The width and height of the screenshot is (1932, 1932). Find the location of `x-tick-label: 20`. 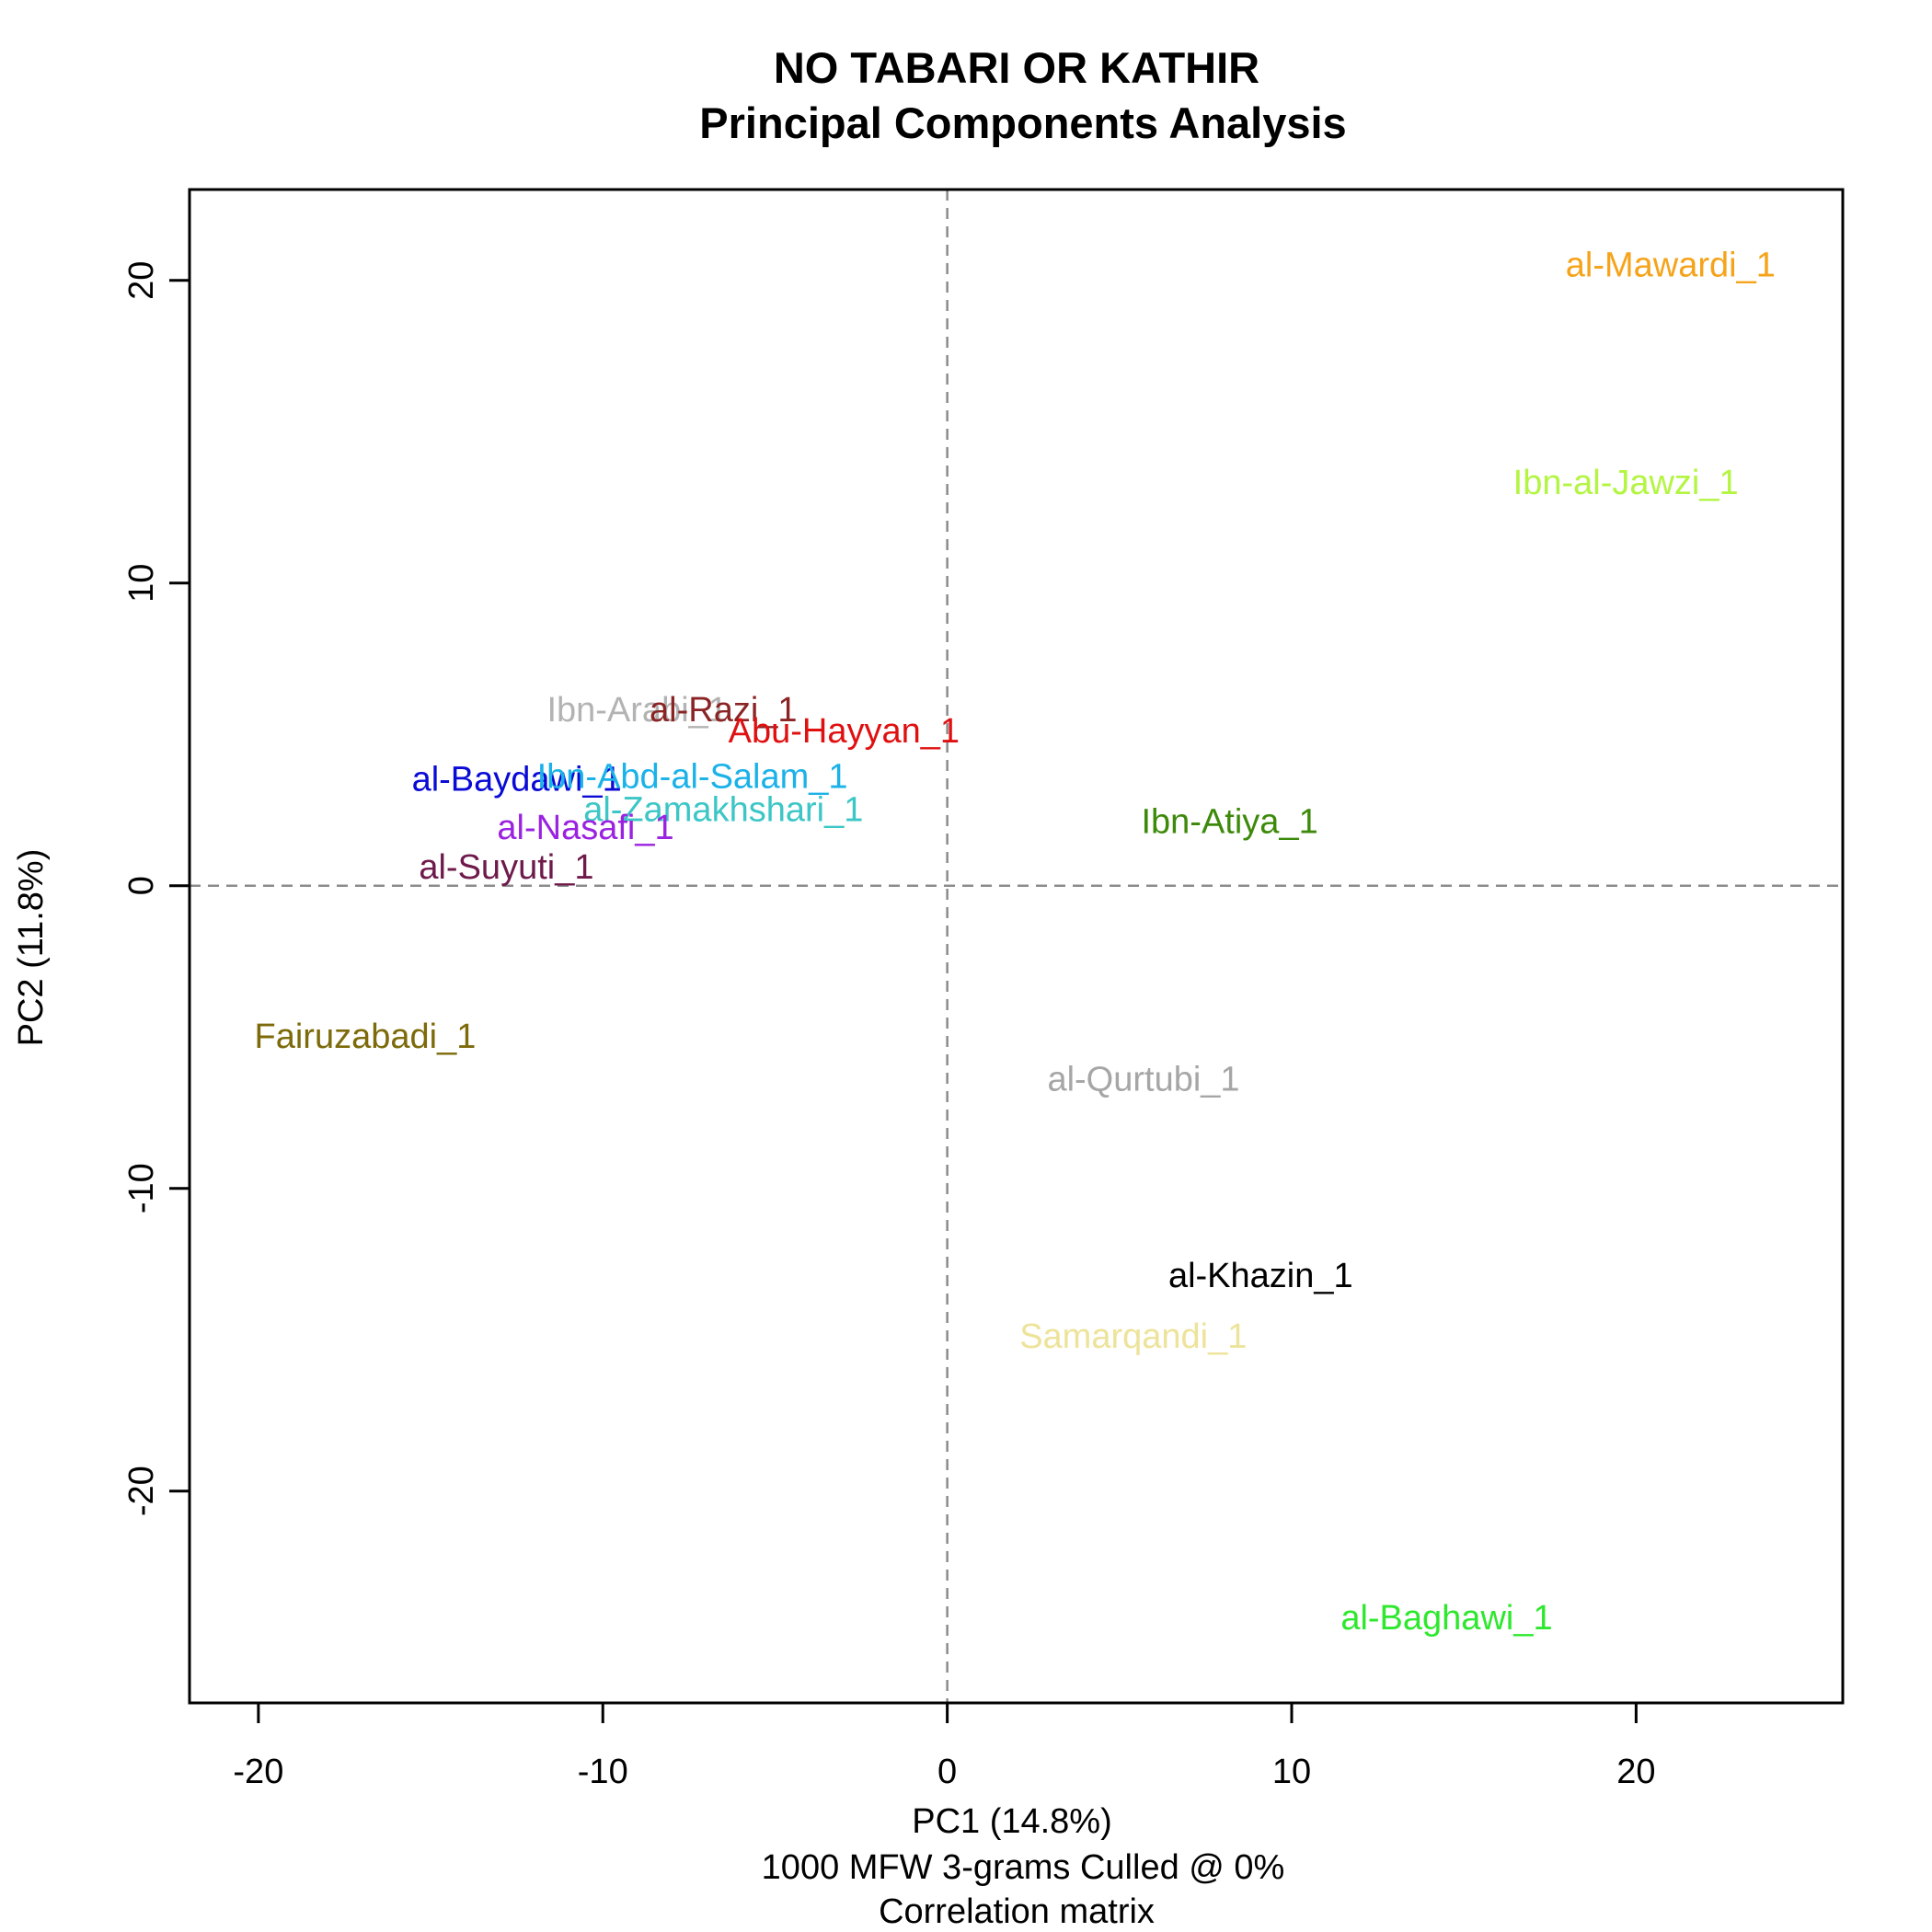

x-tick-label: 20 is located at coordinates (1635, 1772).